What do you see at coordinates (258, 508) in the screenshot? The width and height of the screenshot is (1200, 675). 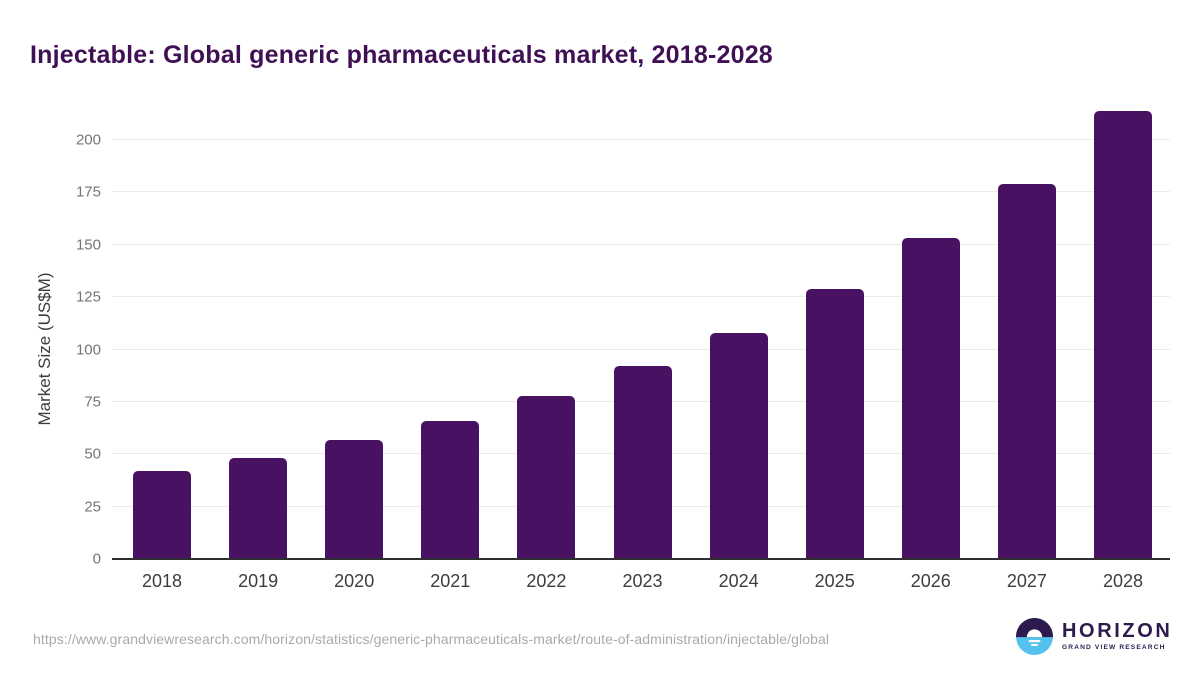 I see `bar-2019` at bounding box center [258, 508].